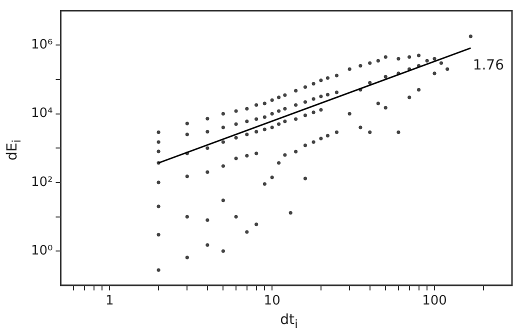 Image resolution: width=518 pixels, height=331 pixels. Describe the element at coordinates (41, 114) in the screenshot. I see `y-tick-label: 10⁴` at that location.